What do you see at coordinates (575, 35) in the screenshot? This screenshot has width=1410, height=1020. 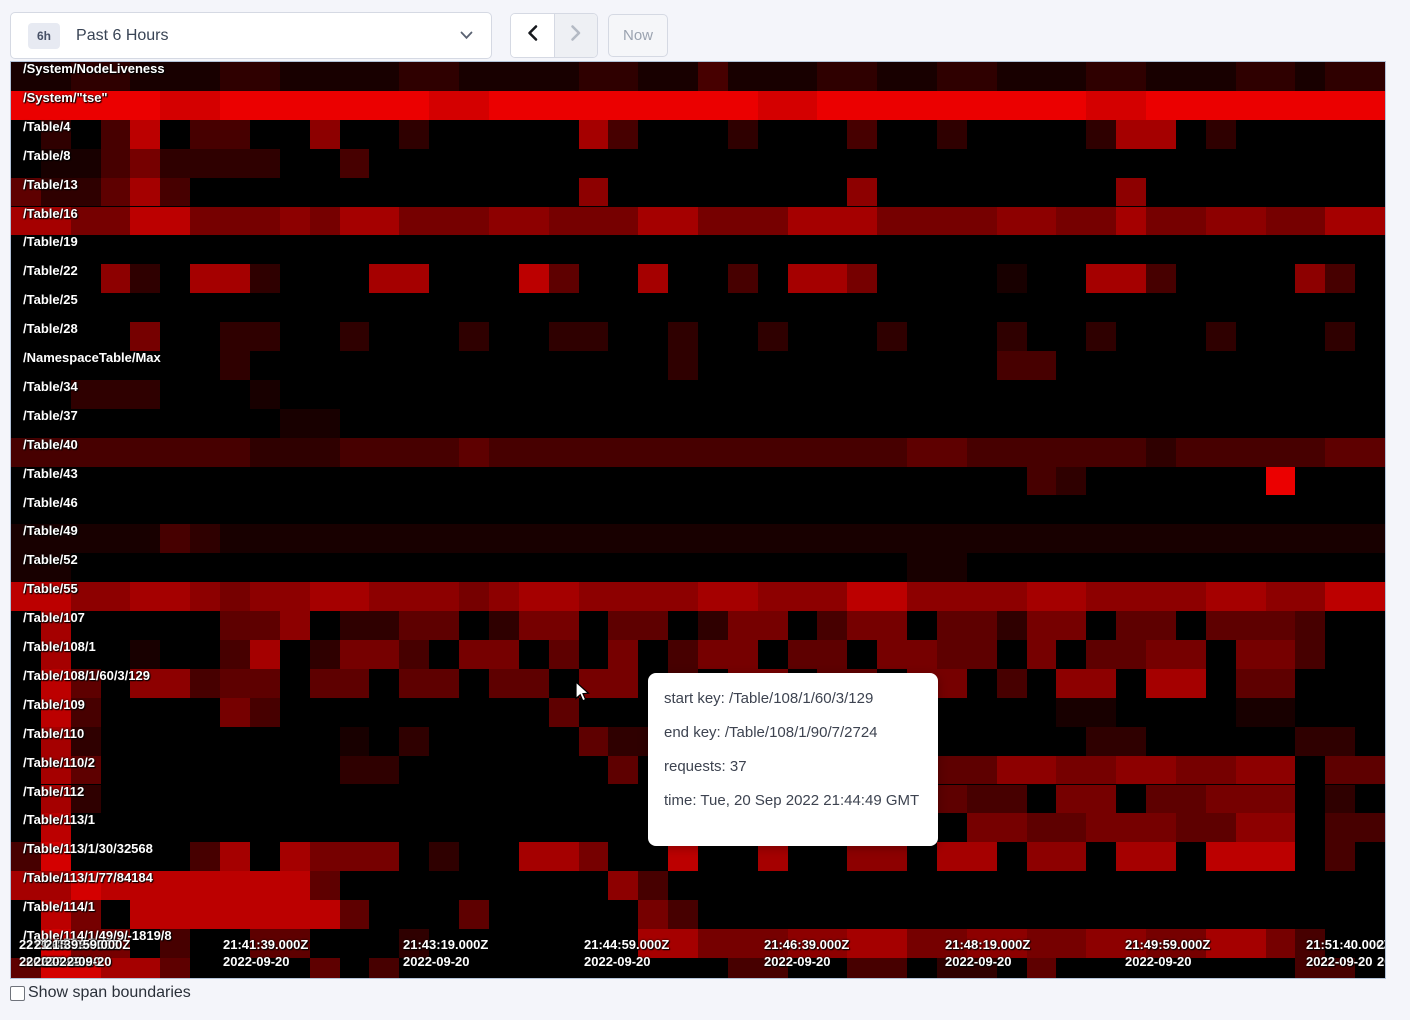 I see `shift-forward-button` at bounding box center [575, 35].